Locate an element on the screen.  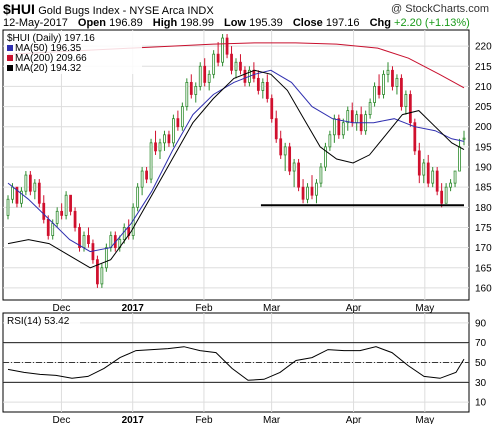
high-value: 198.99 is located at coordinates (197, 23).